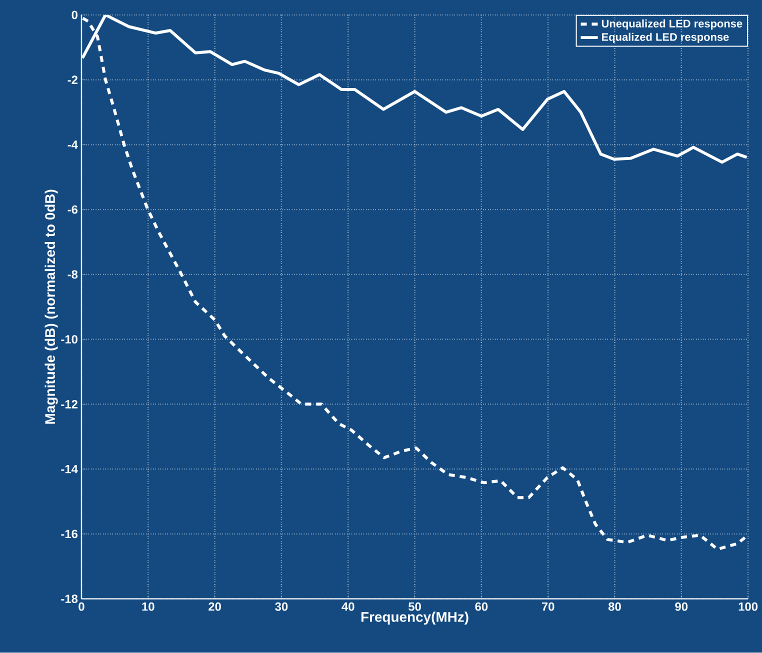 This screenshot has height=653, width=762. I want to click on x-tick-label: 20, so click(214, 606).